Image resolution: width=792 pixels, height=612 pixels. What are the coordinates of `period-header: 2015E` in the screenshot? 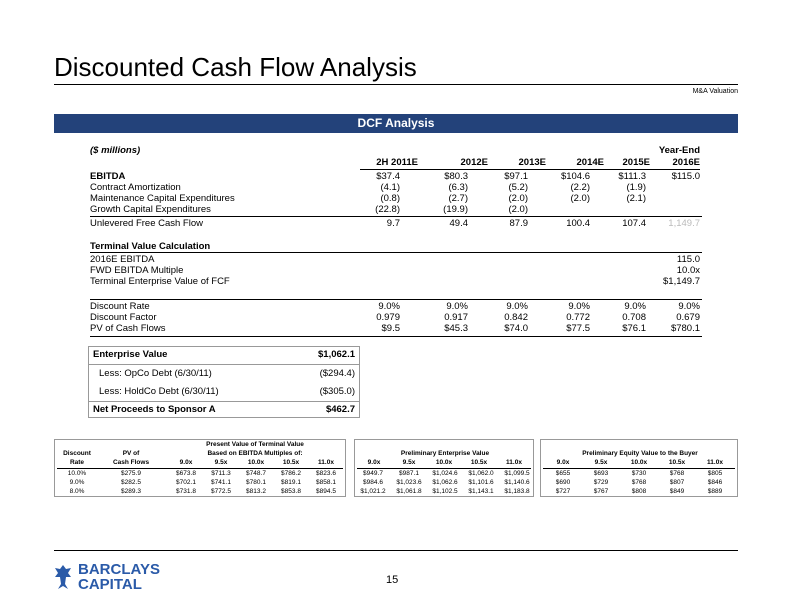 It's located at (636, 162).